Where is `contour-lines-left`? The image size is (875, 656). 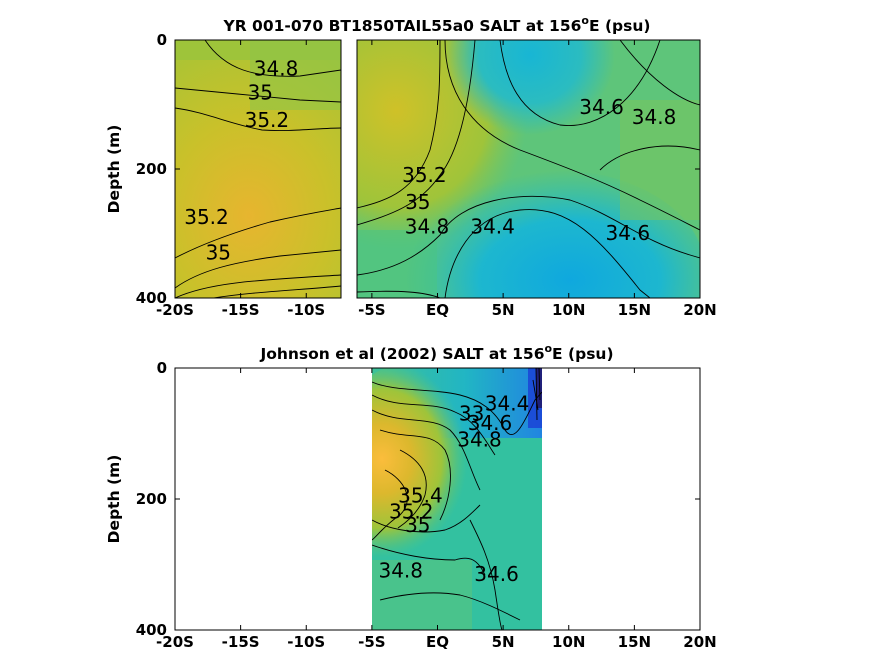 contour-lines-left is located at coordinates (258, 169).